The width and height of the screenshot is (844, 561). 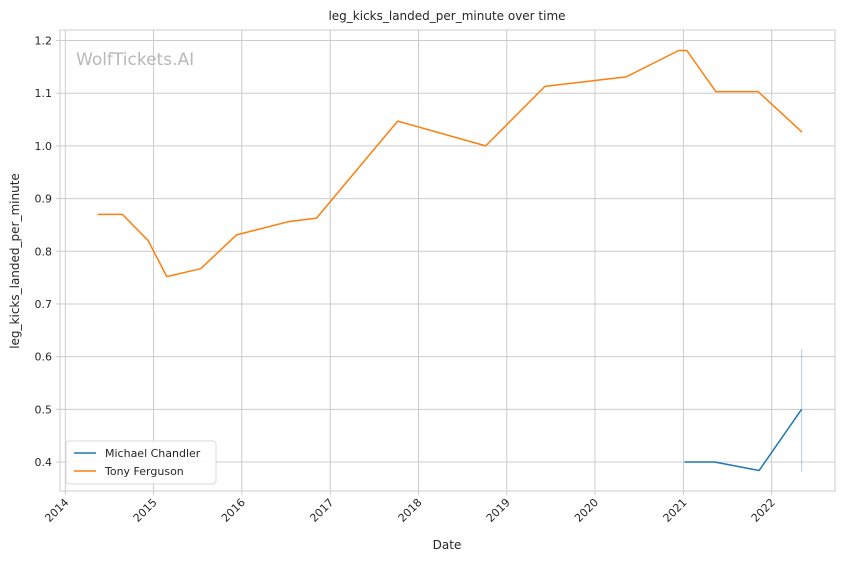 What do you see at coordinates (44, 199) in the screenshot?
I see `y-tick-label: 0.9` at bounding box center [44, 199].